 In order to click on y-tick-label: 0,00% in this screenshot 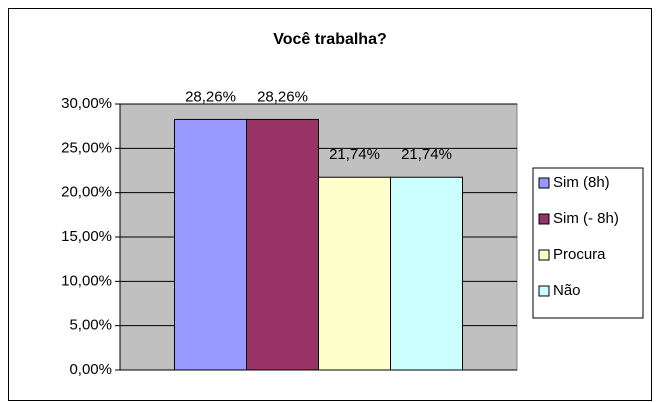, I will do `click(90, 369)`.